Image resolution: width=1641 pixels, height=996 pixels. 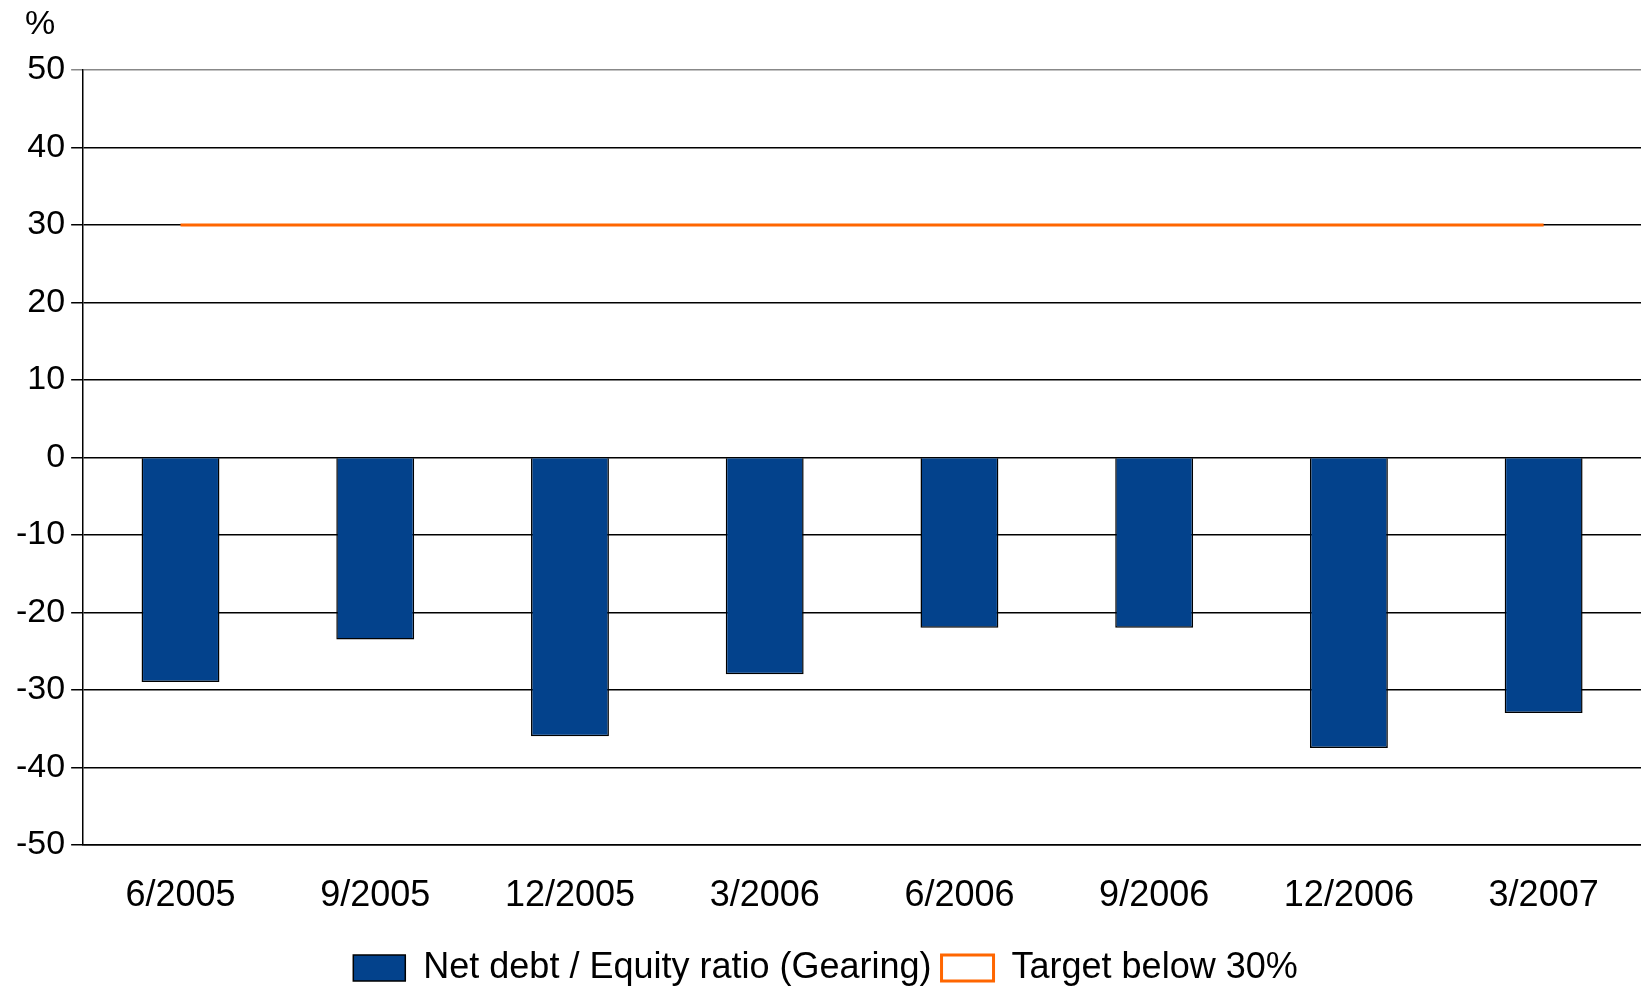 What do you see at coordinates (41, 687) in the screenshot?
I see `y-tick-label: -30` at bounding box center [41, 687].